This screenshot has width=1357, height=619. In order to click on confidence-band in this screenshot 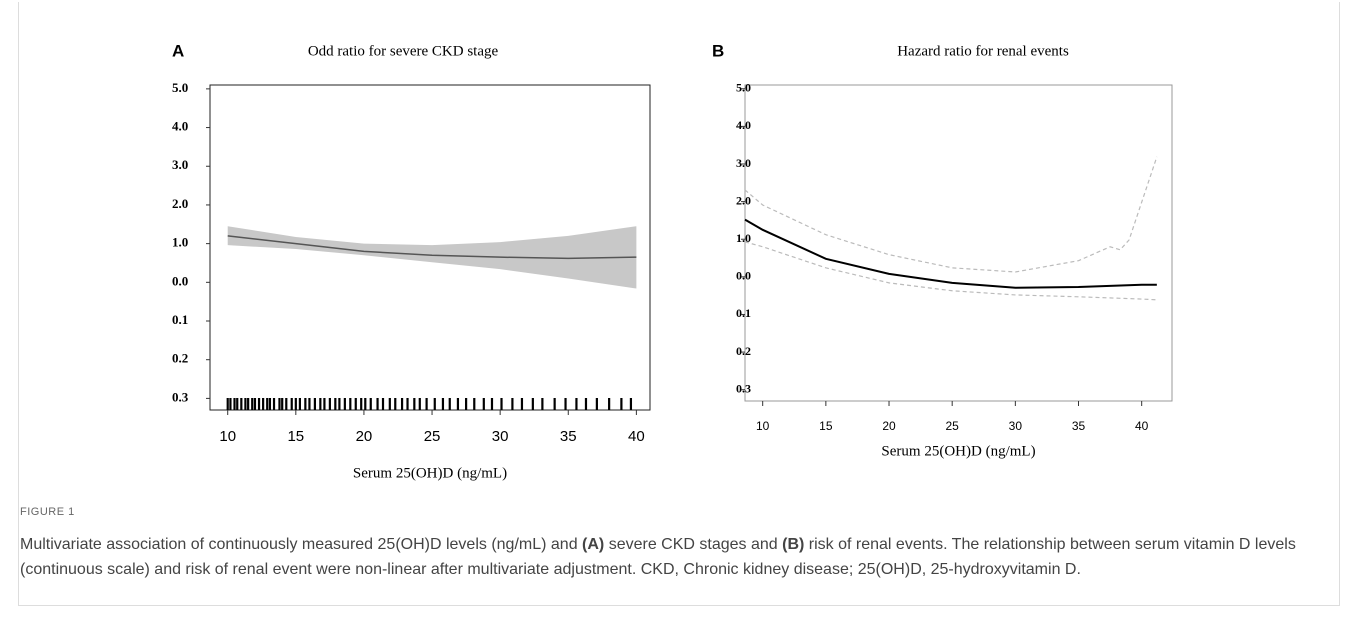, I will do `click(432, 257)`.